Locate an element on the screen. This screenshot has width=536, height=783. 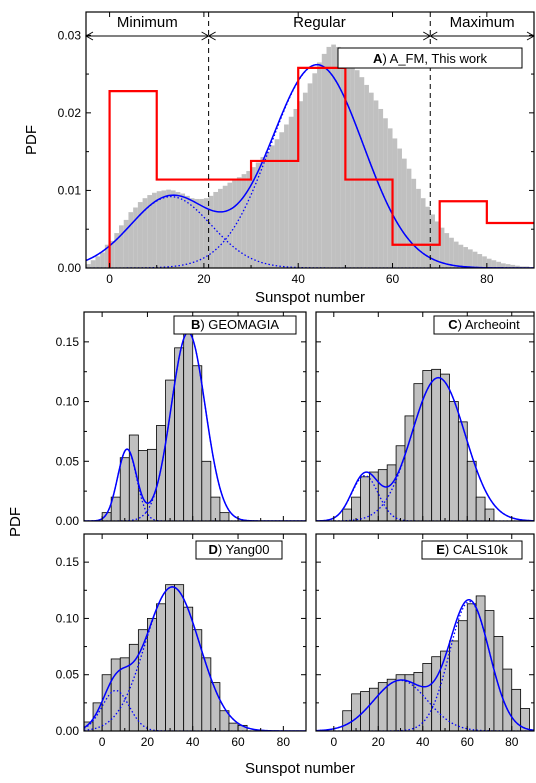
panel-c: C) Archeoint is located at coordinates (425, 416).